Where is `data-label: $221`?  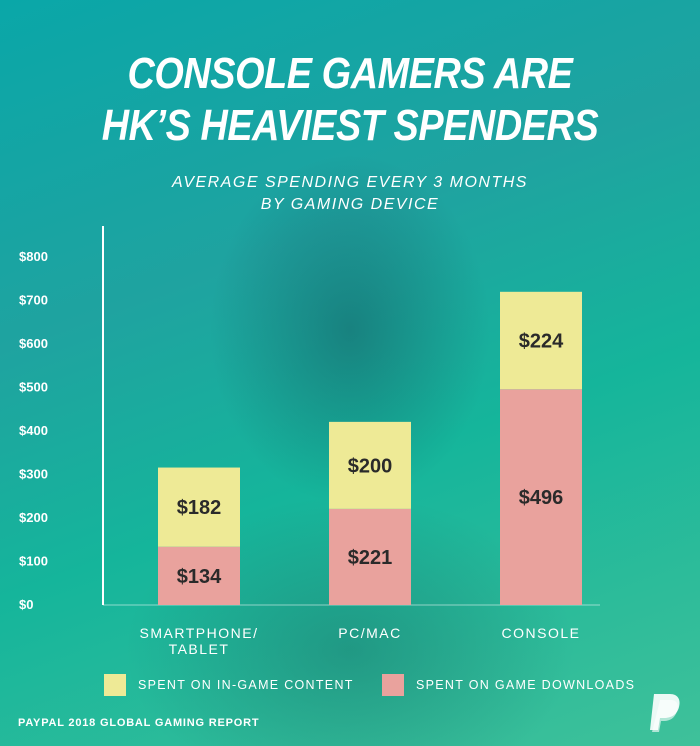 data-label: $221 is located at coordinates (370, 558).